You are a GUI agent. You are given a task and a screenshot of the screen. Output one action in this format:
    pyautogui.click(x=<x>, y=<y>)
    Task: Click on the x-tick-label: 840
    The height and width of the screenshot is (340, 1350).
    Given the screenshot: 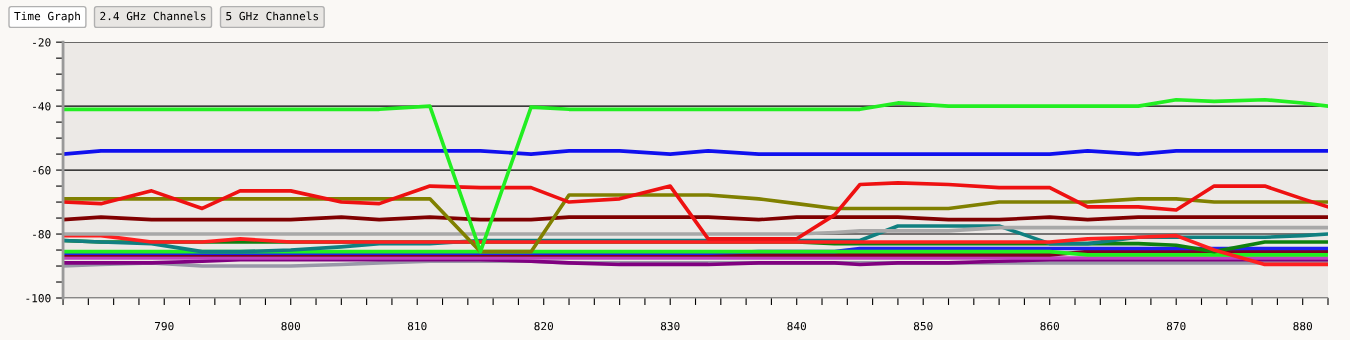 What is the action you would take?
    pyautogui.click(x=797, y=326)
    